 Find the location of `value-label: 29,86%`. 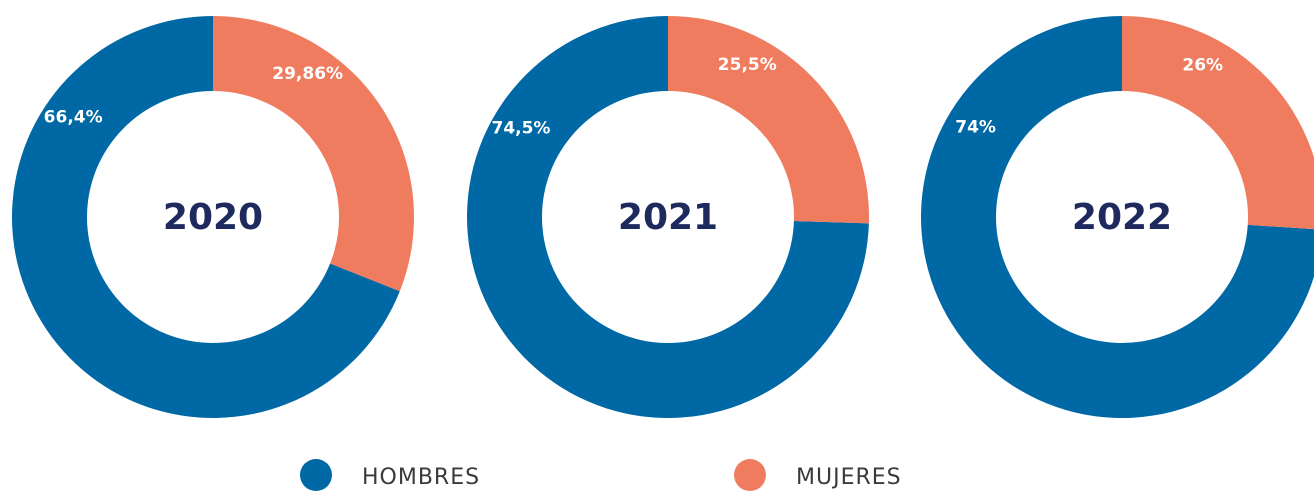

value-label: 29,86% is located at coordinates (307, 74).